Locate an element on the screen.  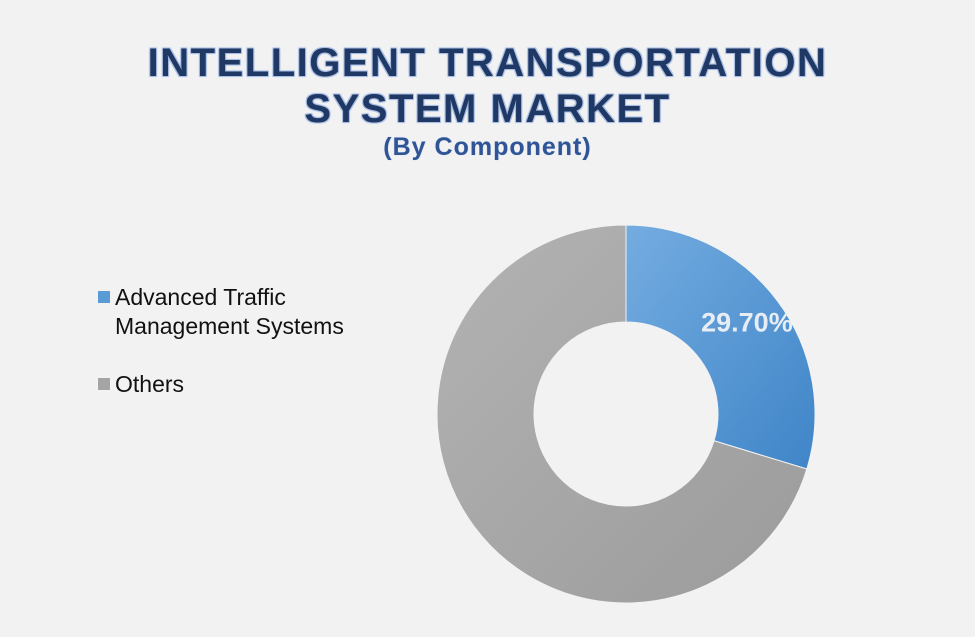
chart-subtitle: (By Component) is located at coordinates (487, 147).